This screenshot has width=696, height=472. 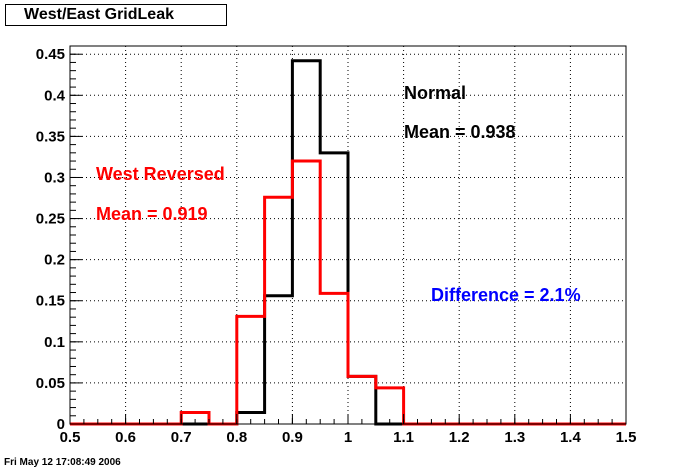 I want to click on y-tick-label: 0, so click(x=61, y=424).